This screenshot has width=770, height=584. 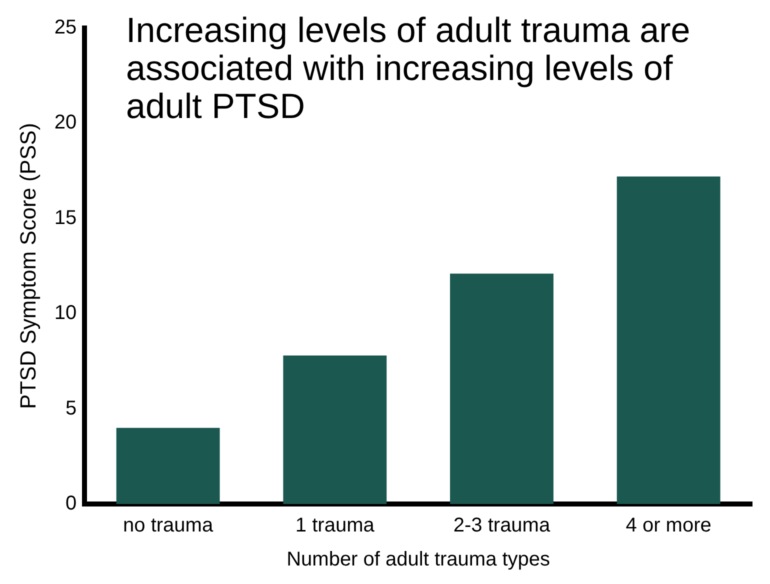 What do you see at coordinates (27, 266) in the screenshot?
I see `y-axis-title: PTSD Symptom Score (PSS)` at bounding box center [27, 266].